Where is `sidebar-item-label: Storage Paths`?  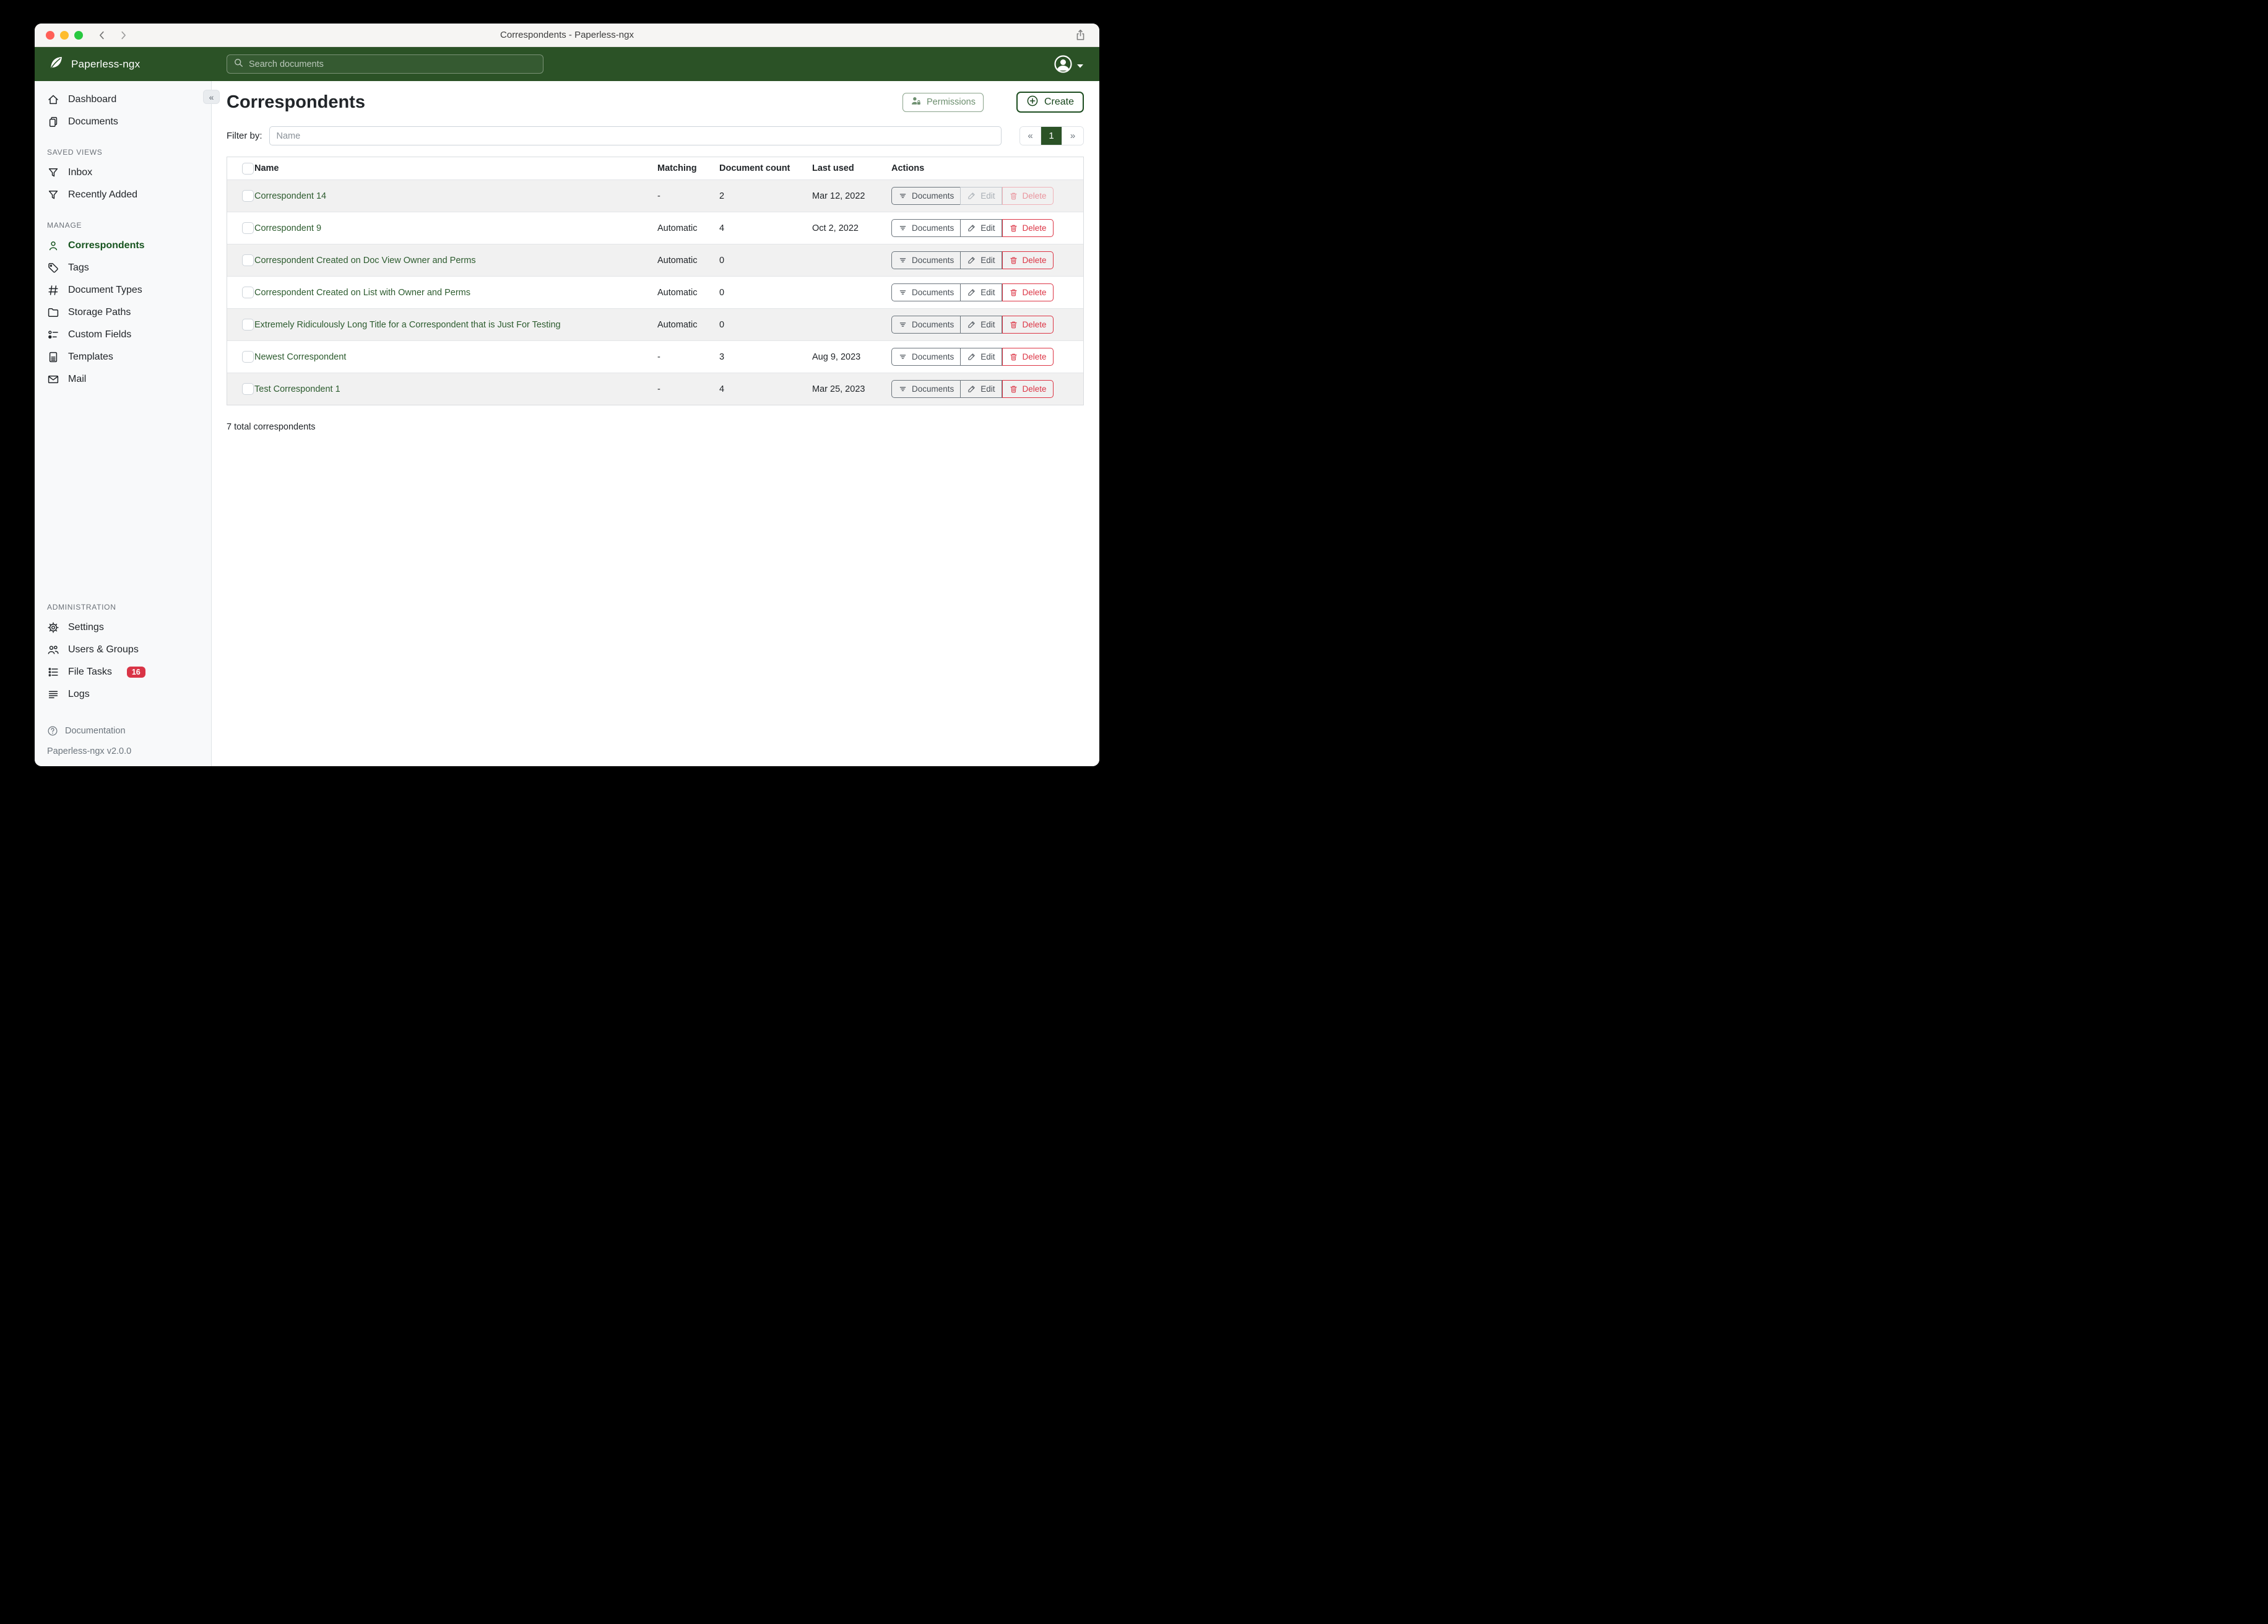 sidebar-item-label: Storage Paths is located at coordinates (99, 312).